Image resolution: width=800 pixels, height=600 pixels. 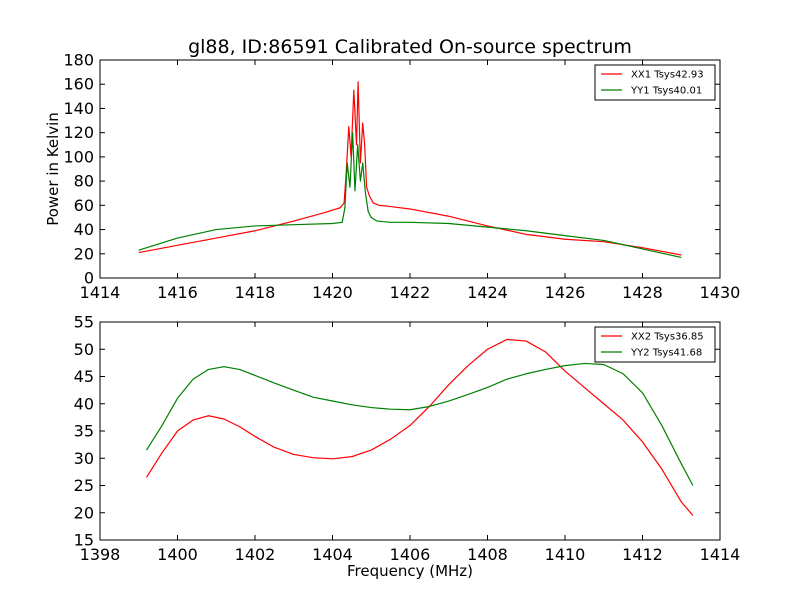 What do you see at coordinates (255, 292) in the screenshot?
I see `top-x-tick-label: 1418` at bounding box center [255, 292].